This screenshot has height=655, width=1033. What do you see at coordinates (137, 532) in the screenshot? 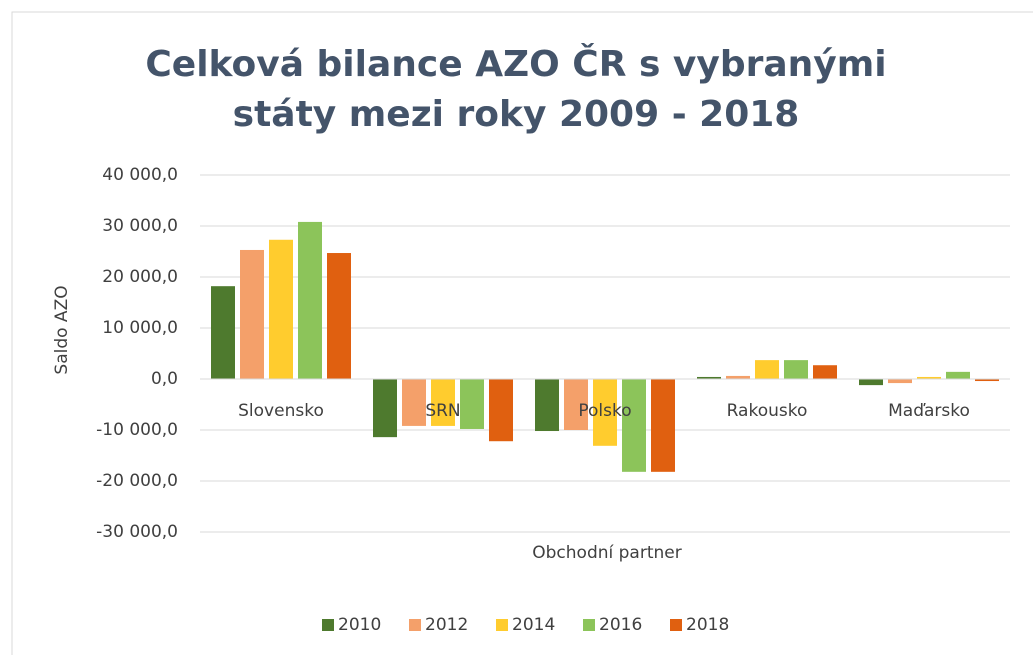
I see `y-tick-label: -30 000,0` at bounding box center [137, 532].